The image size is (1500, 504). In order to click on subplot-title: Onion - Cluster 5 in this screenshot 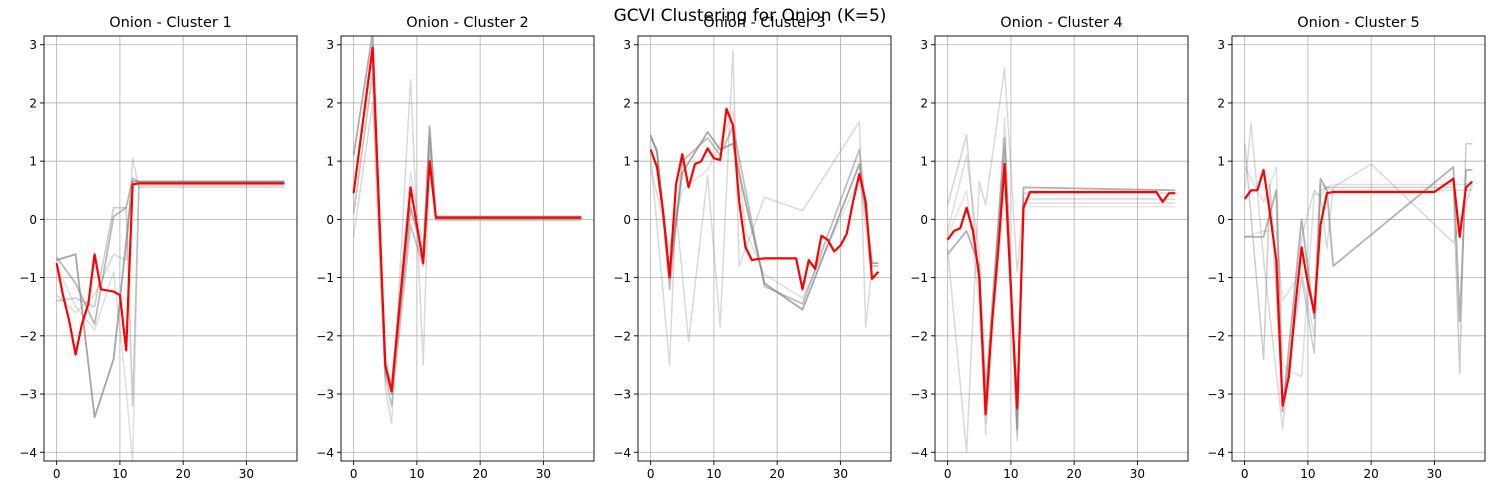, I will do `click(1358, 23)`.